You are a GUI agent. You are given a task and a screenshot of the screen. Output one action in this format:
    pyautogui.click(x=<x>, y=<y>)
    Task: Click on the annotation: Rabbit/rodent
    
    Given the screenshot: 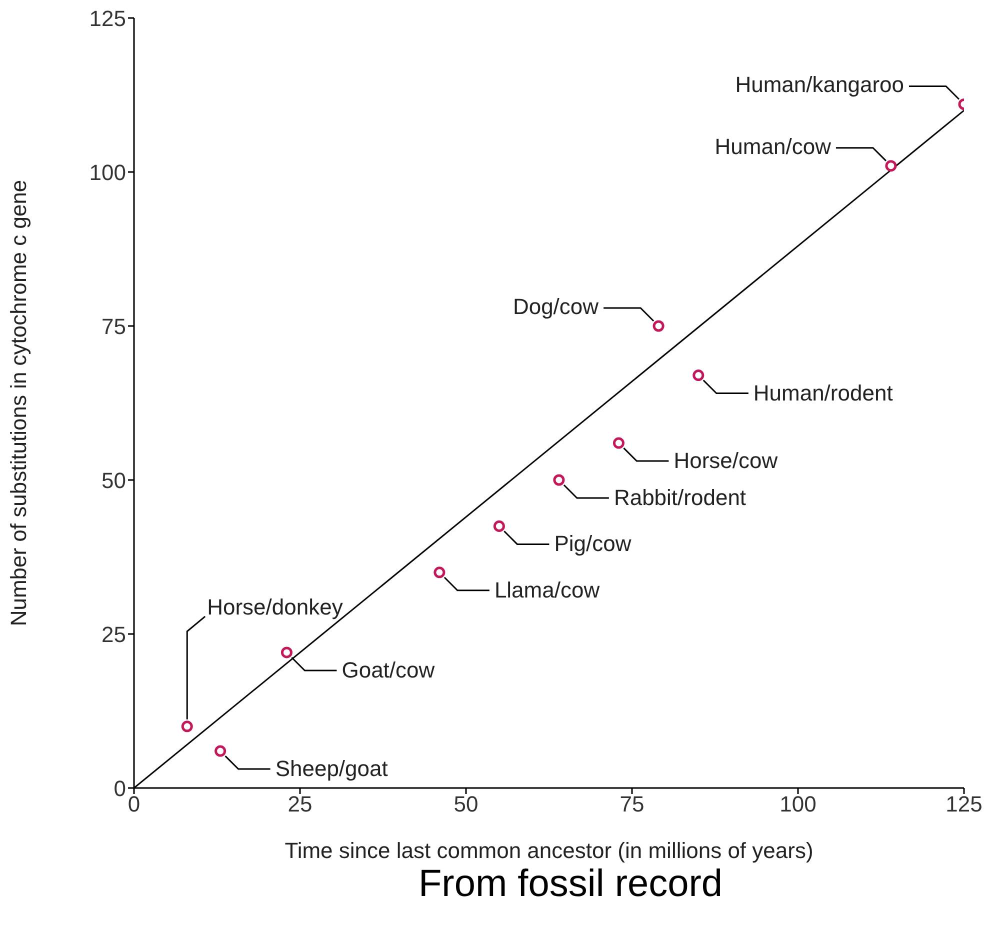 What is the action you would take?
    pyautogui.click(x=680, y=497)
    